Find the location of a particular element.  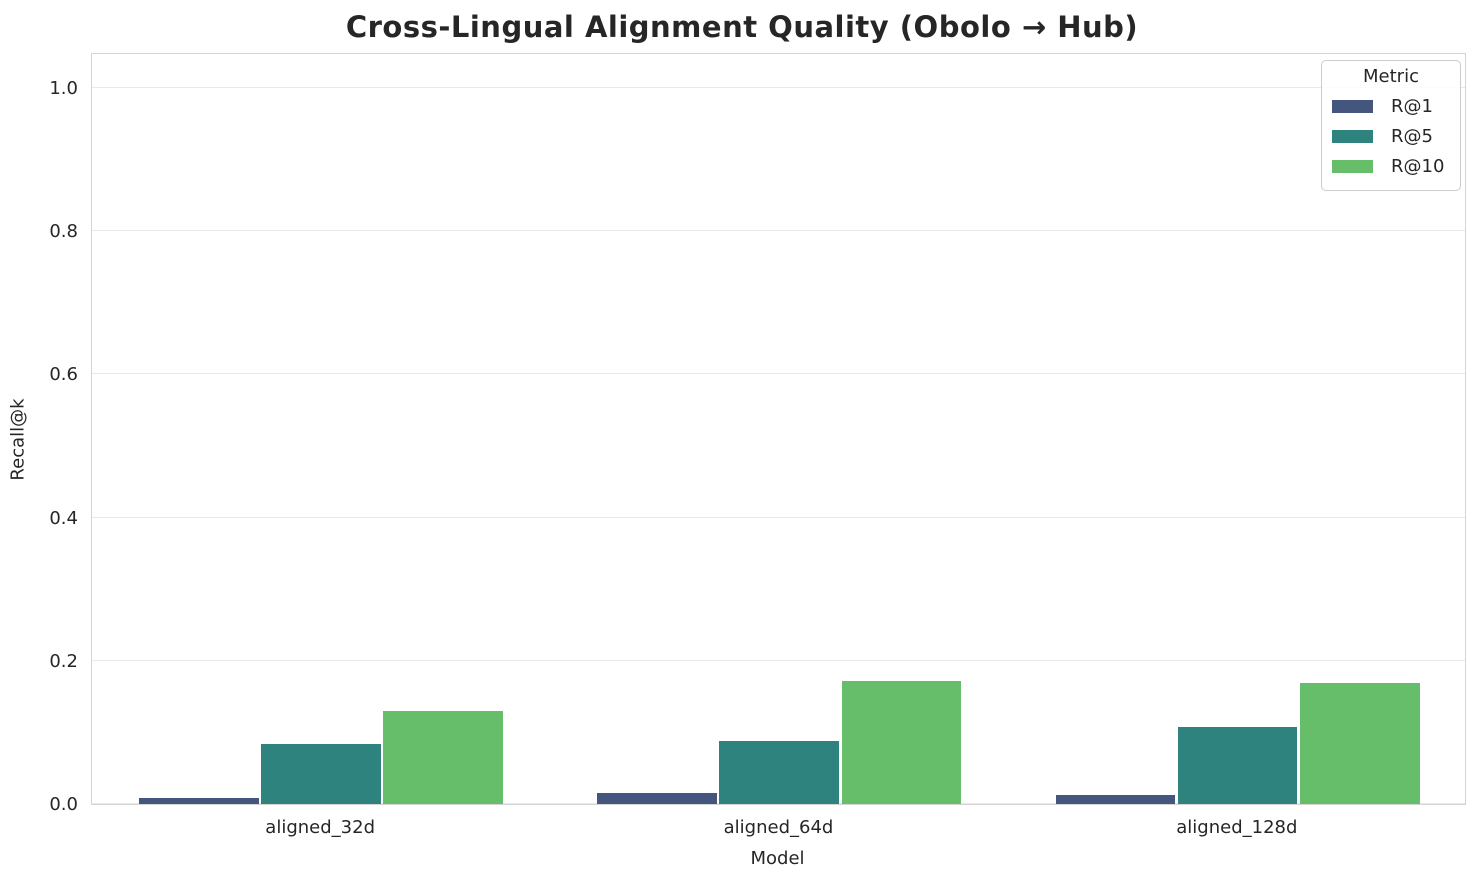

bar-aligned_64d-R@10 is located at coordinates (901, 742).